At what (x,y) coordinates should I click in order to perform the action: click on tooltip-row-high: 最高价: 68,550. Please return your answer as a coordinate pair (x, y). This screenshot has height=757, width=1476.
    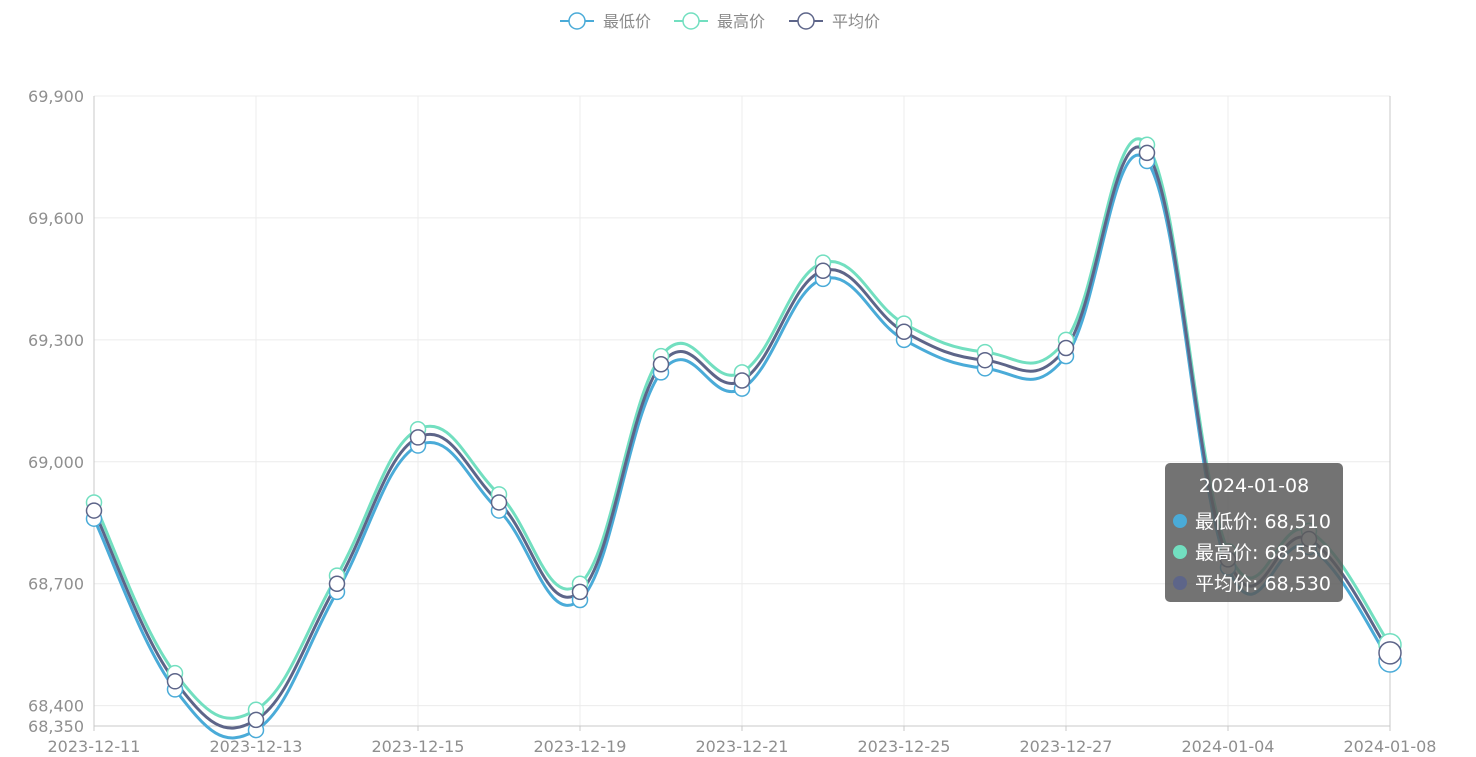
    Looking at the image, I should click on (1258, 551).